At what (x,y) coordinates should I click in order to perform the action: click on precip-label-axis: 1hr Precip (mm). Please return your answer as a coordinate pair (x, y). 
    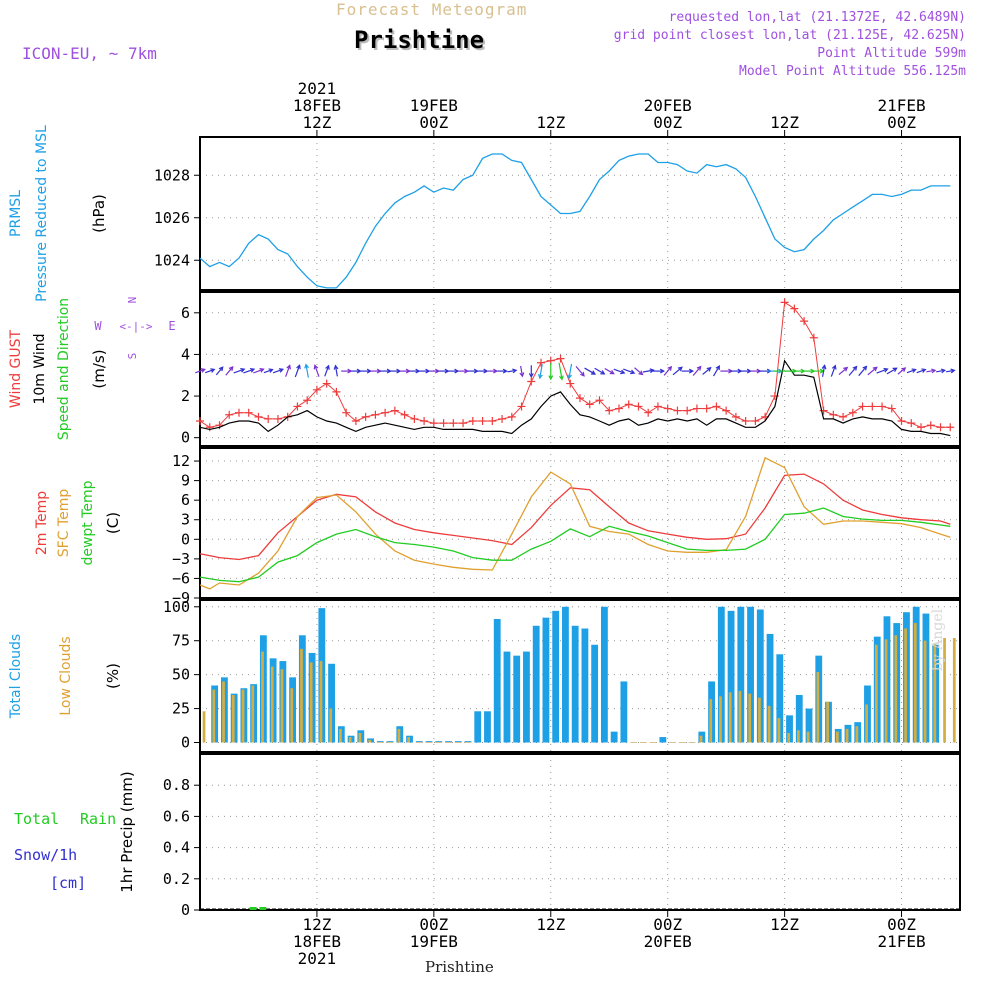
    Looking at the image, I should click on (127, 831).